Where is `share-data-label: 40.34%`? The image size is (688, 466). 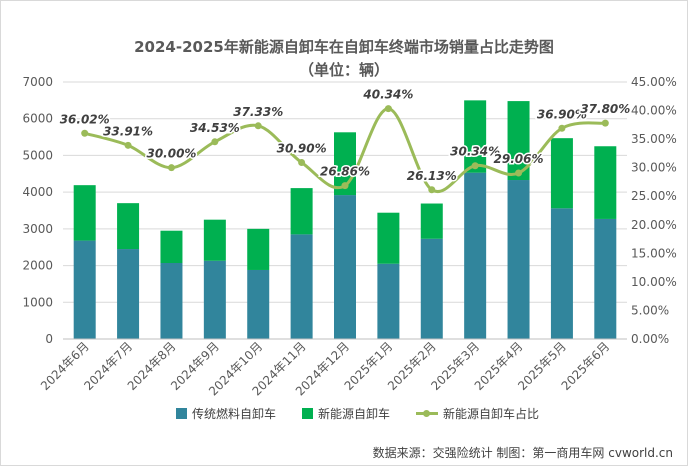 share-data-label: 40.34% is located at coordinates (387, 95).